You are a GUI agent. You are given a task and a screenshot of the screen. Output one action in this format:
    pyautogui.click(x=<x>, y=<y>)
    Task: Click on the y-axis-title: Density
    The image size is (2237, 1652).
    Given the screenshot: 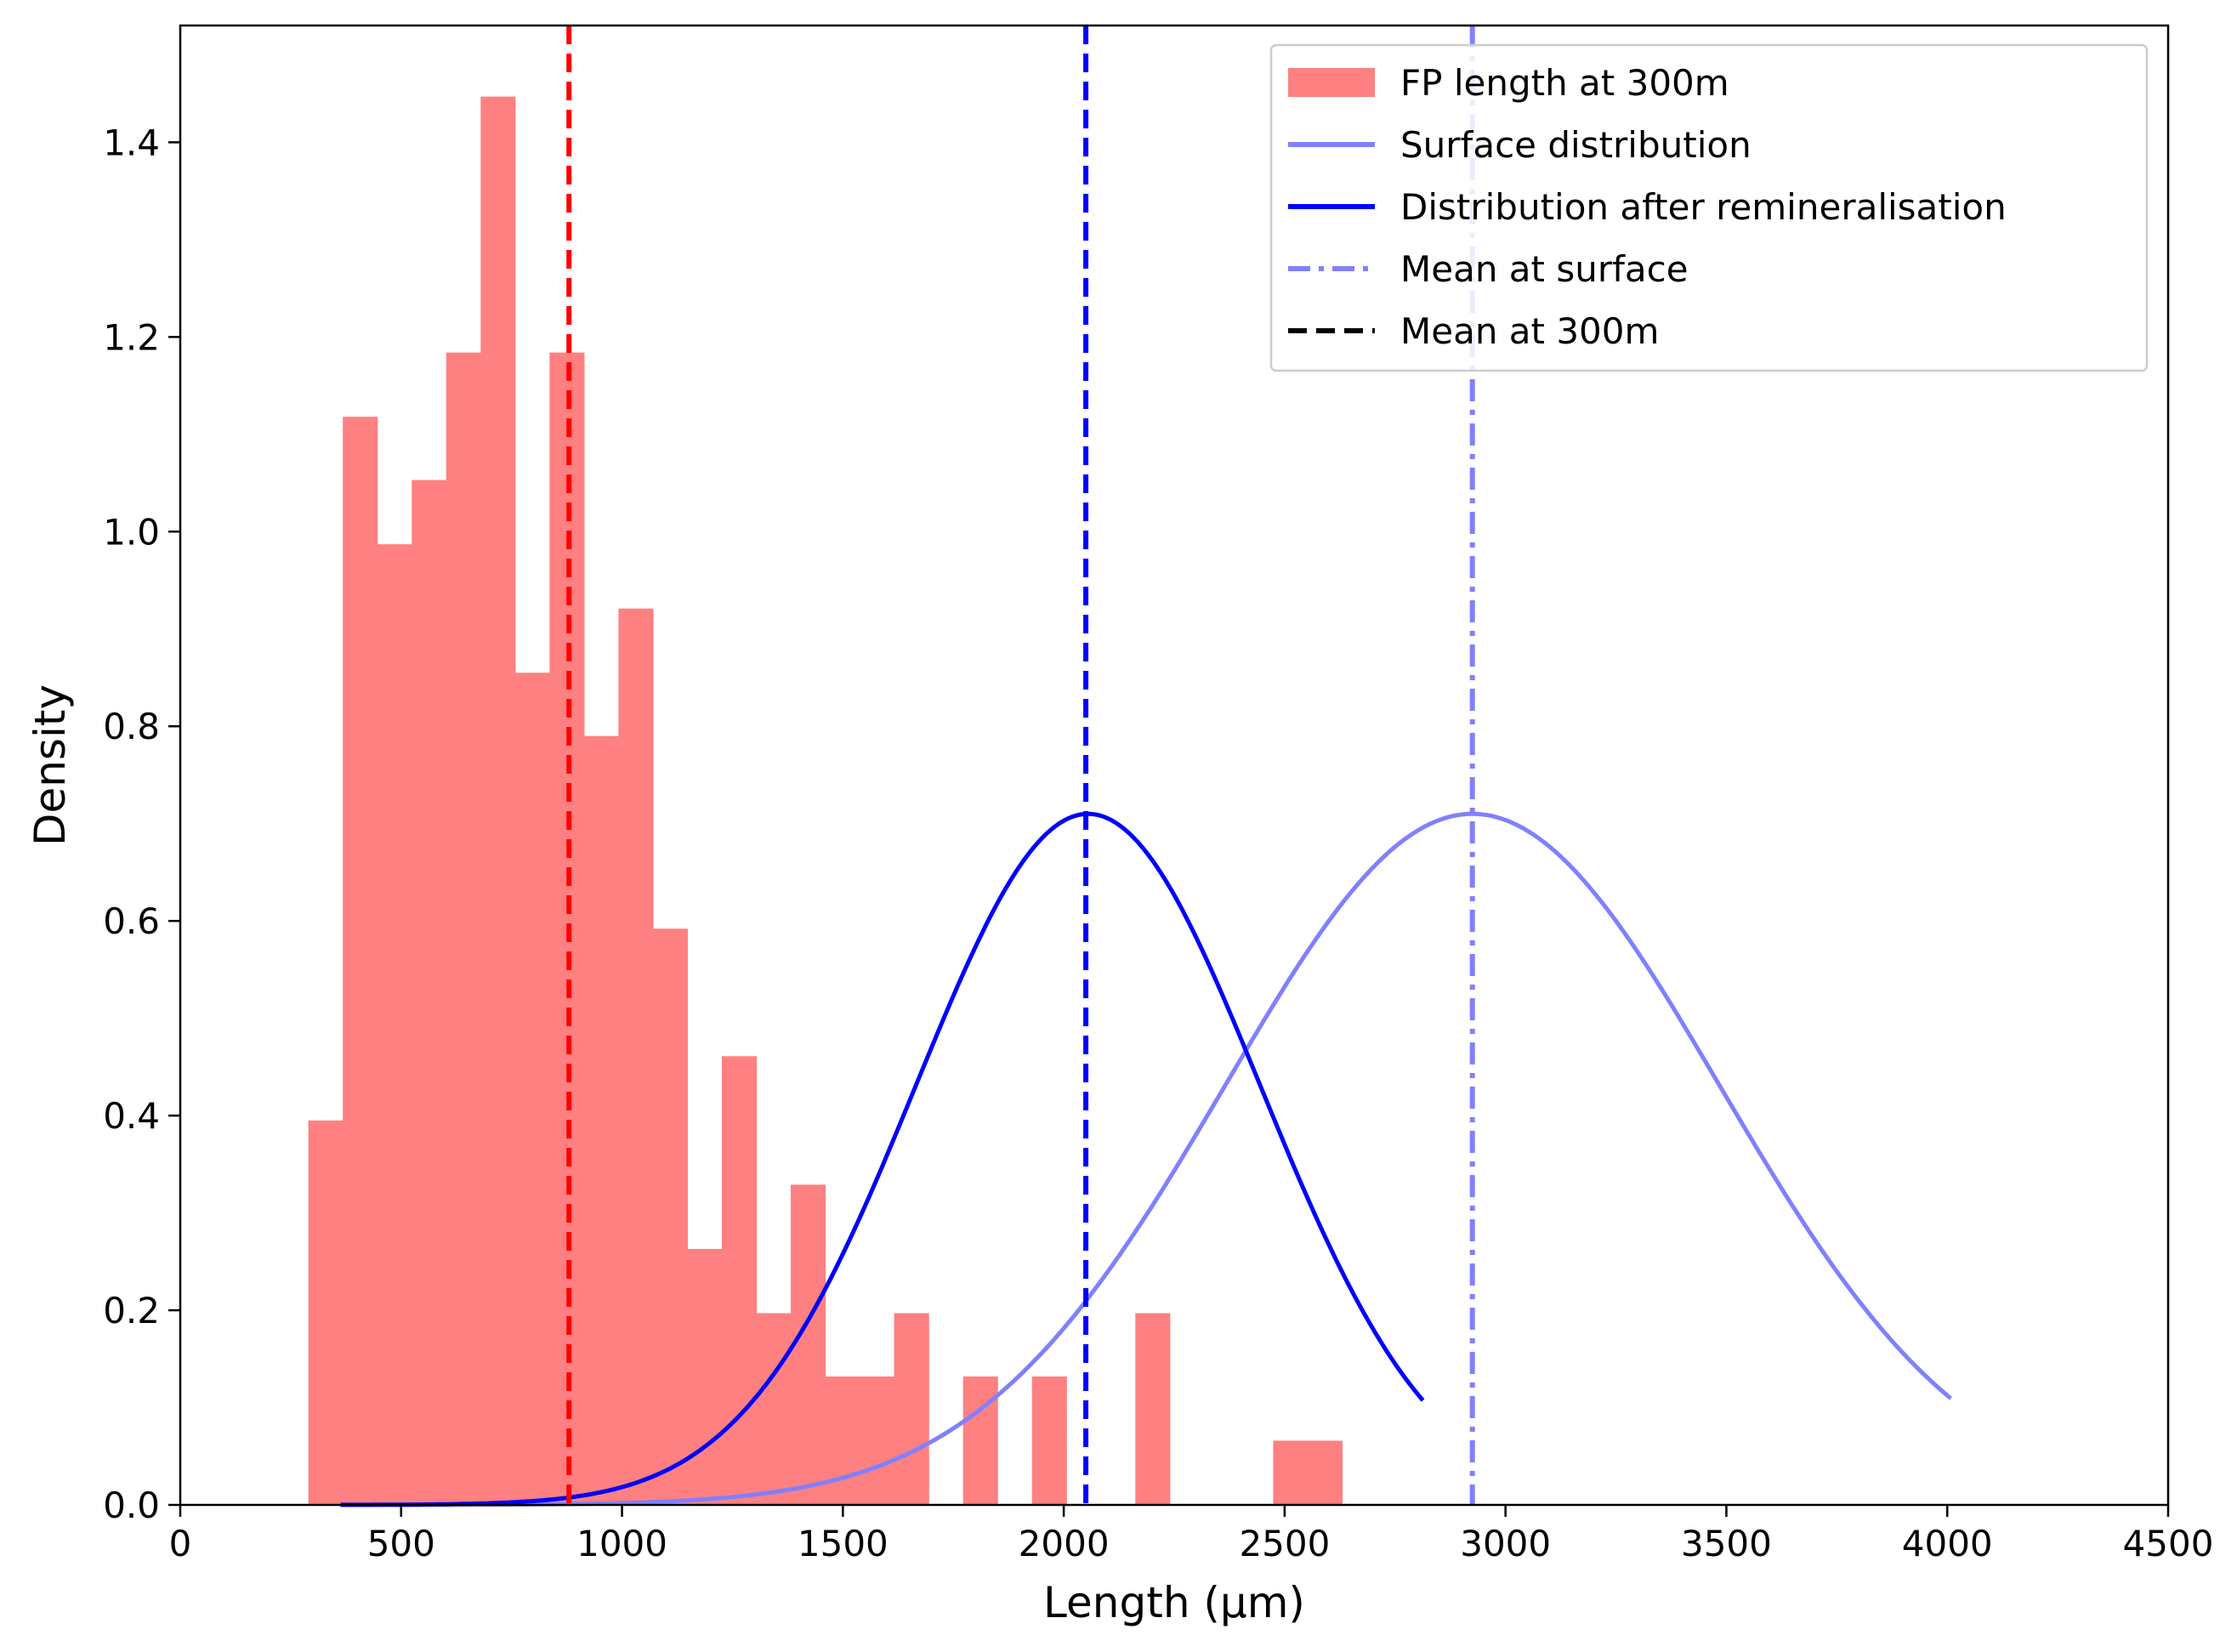 What is the action you would take?
    pyautogui.click(x=50, y=765)
    